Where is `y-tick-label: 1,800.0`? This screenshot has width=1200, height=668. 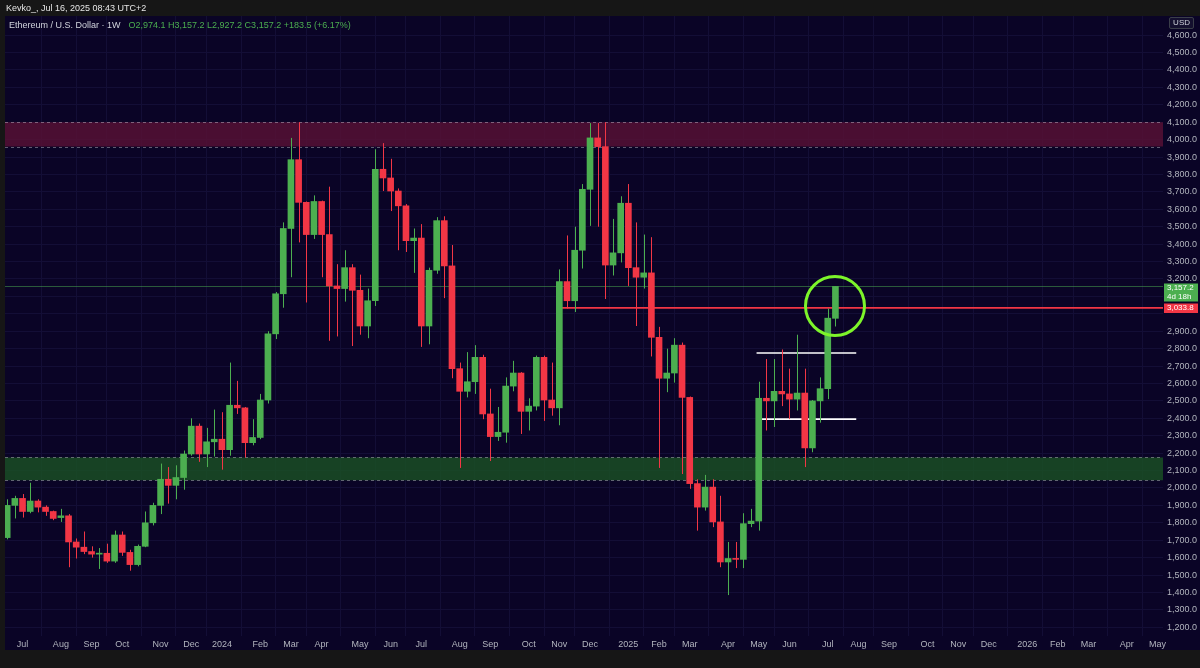
y-tick-label: 1,800.0 is located at coordinates (1182, 522).